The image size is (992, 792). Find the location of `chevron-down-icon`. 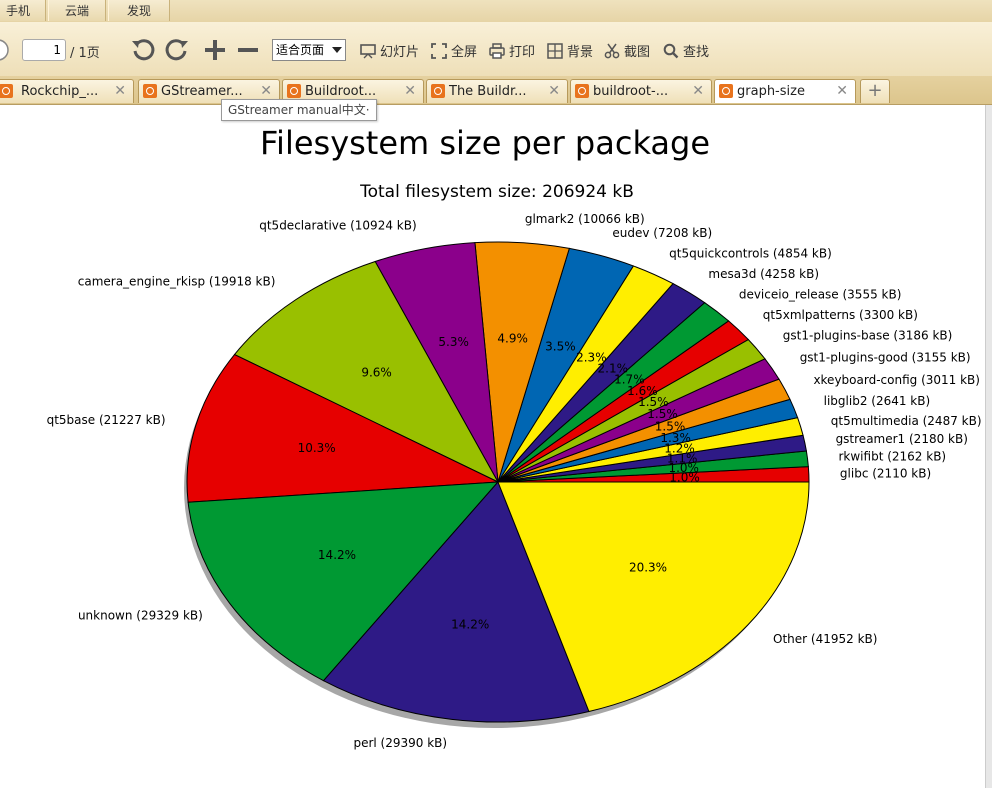

chevron-down-icon is located at coordinates (337, 50).